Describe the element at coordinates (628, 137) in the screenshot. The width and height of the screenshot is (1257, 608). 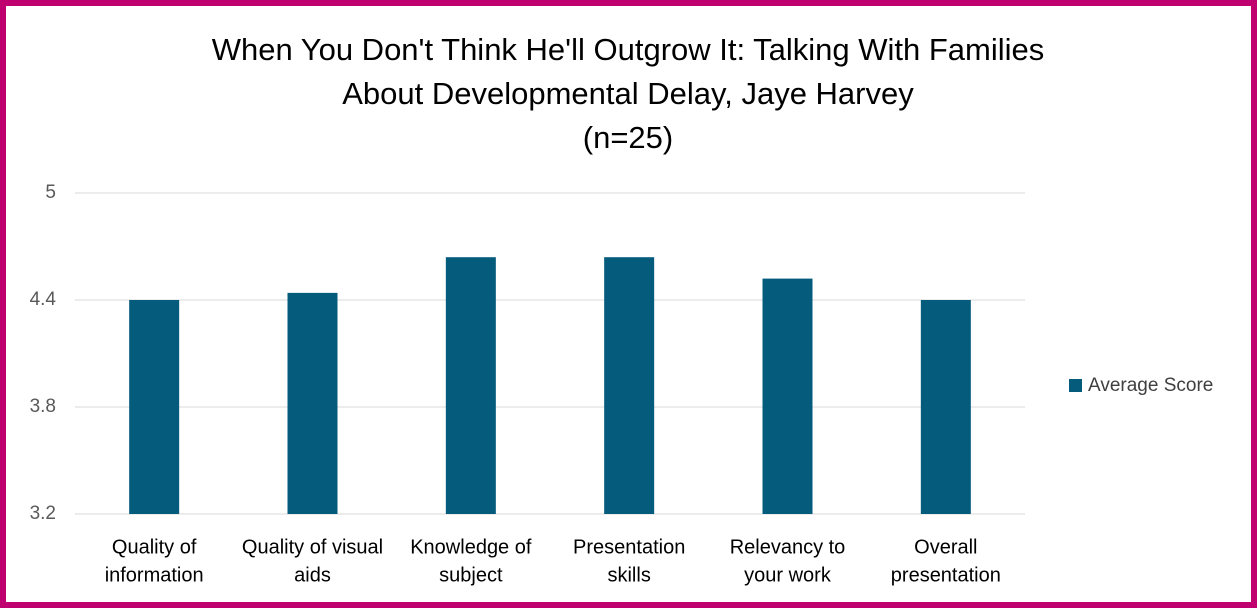
I see `chart-title: (n=25)` at that location.